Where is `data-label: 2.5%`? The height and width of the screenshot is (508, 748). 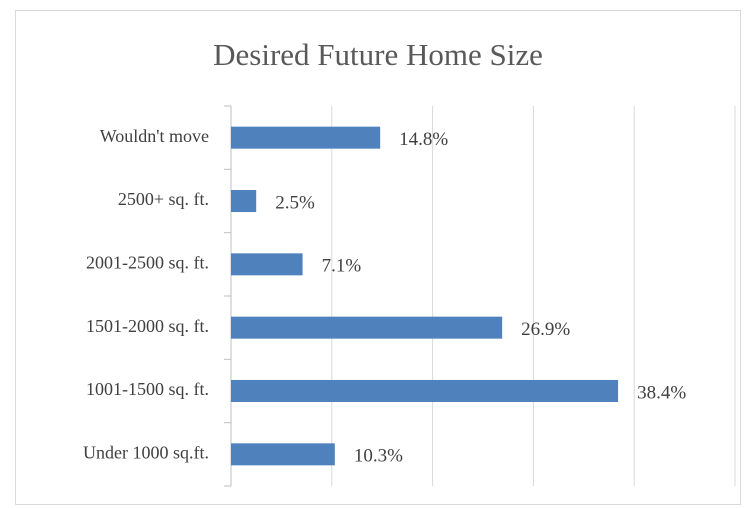 data-label: 2.5% is located at coordinates (295, 202).